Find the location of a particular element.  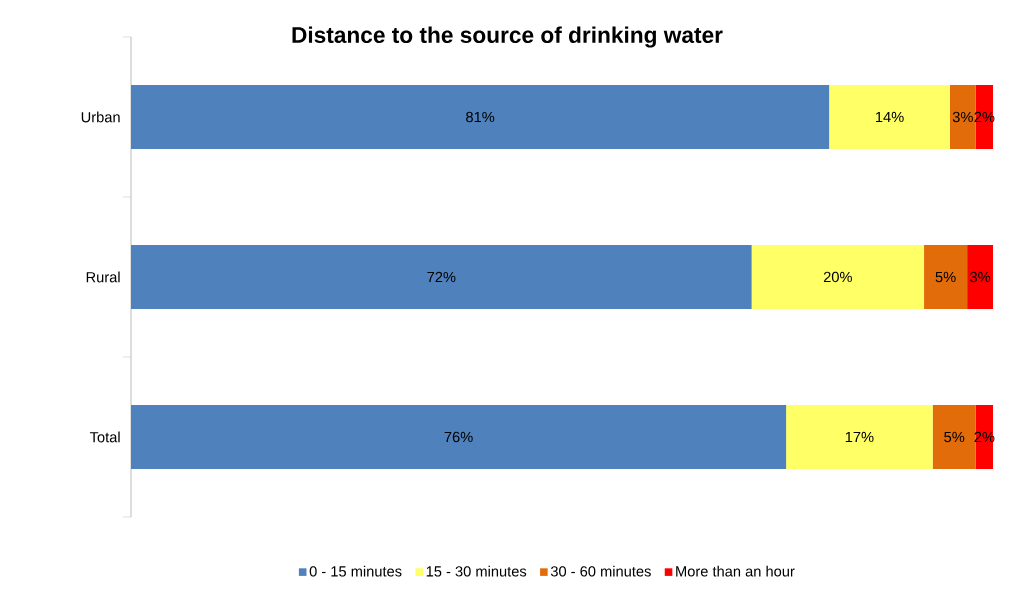

data-label: 72% is located at coordinates (441, 277).